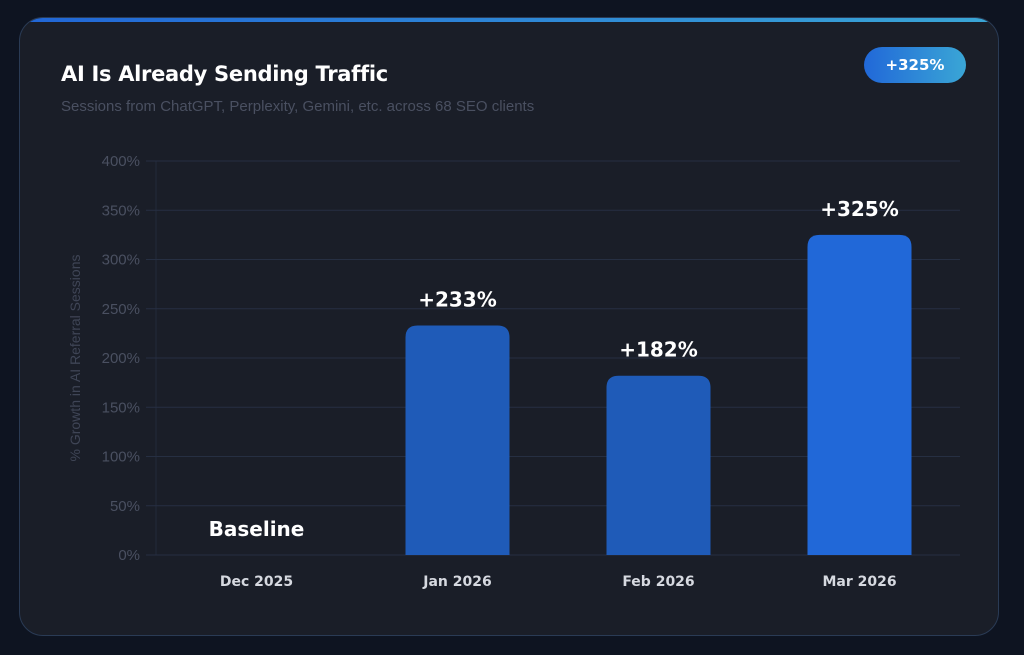 This screenshot has height=655, width=1024. Describe the element at coordinates (456, 582) in the screenshot. I see `x-tick-label: Jan 2026` at that location.